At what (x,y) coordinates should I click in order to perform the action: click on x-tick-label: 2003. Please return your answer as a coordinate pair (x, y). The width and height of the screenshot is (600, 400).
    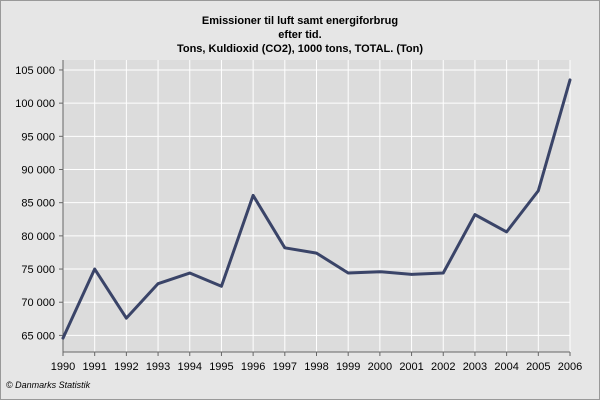
    Looking at the image, I should click on (475, 367).